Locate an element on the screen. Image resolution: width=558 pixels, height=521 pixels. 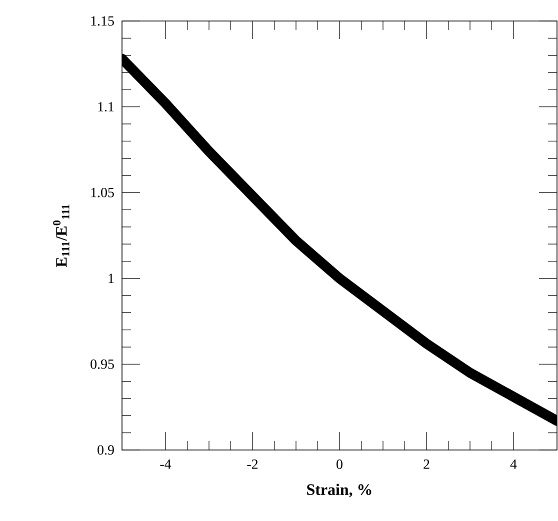
x-tick-label: 4 is located at coordinates (513, 464).